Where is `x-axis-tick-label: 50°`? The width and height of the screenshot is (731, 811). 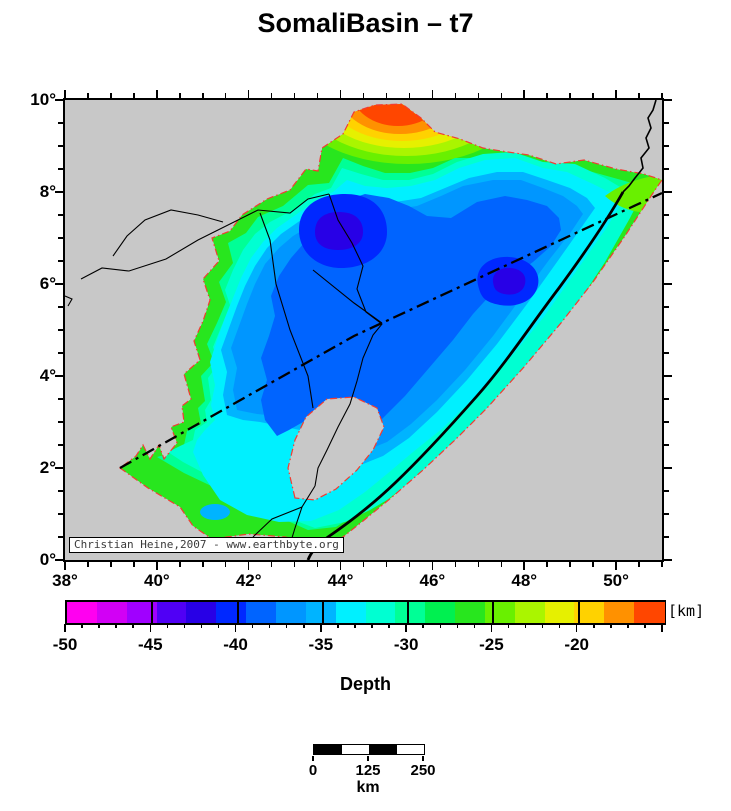 x-axis-tick-label: 50° is located at coordinates (616, 580).